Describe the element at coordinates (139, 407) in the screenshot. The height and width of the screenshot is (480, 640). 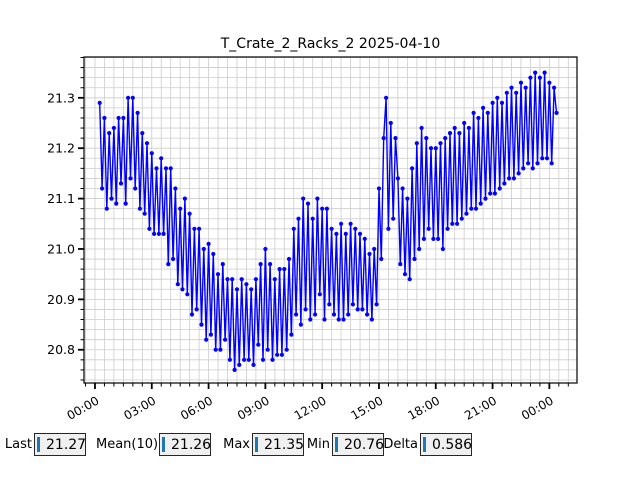
I see `svg-text: 03:00` at that location.